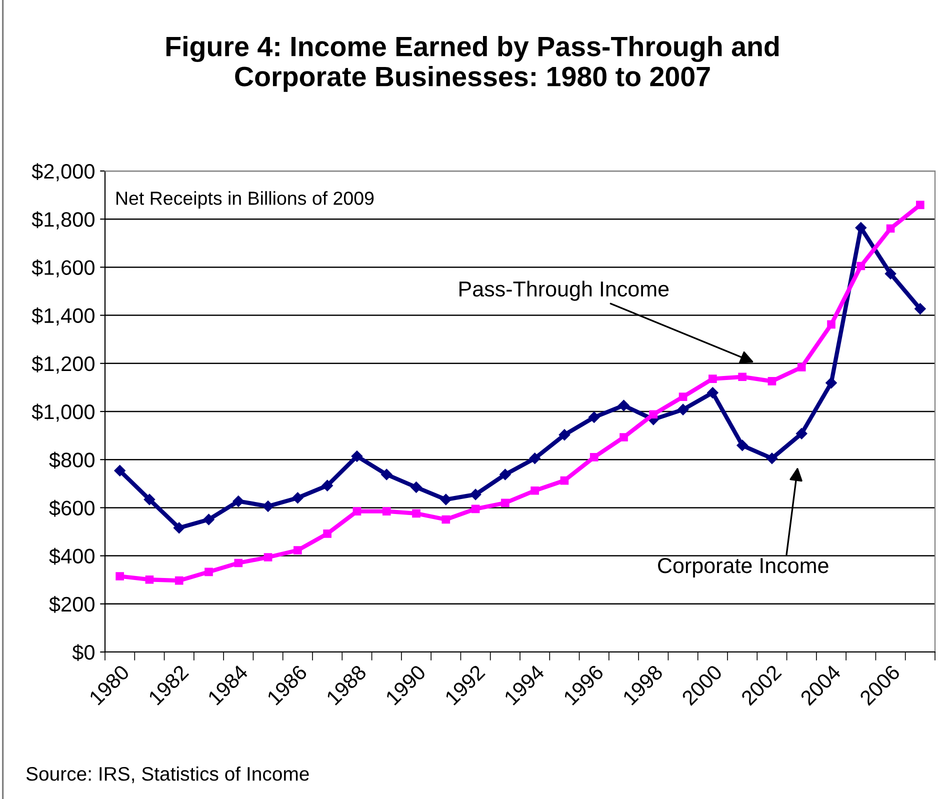  What do you see at coordinates (63, 365) in the screenshot?
I see `y-tick-label: $1,200` at bounding box center [63, 365].